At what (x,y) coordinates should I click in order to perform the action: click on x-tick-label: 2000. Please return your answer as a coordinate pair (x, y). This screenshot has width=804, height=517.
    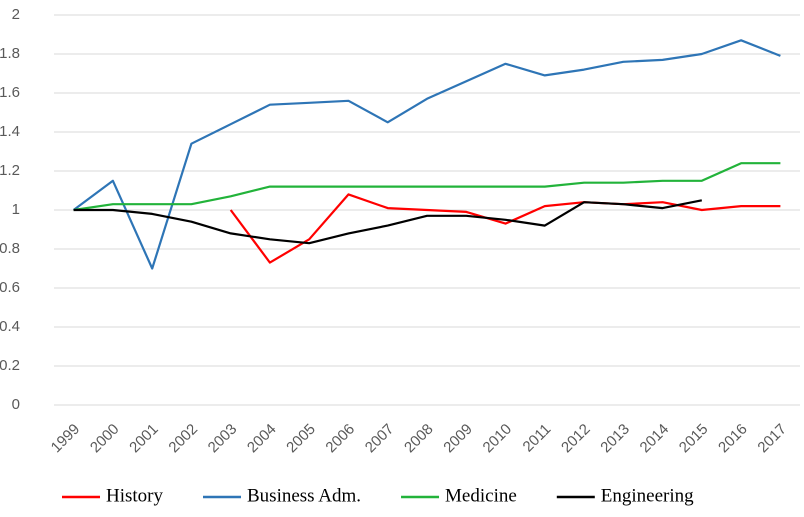
    Looking at the image, I should click on (105, 439).